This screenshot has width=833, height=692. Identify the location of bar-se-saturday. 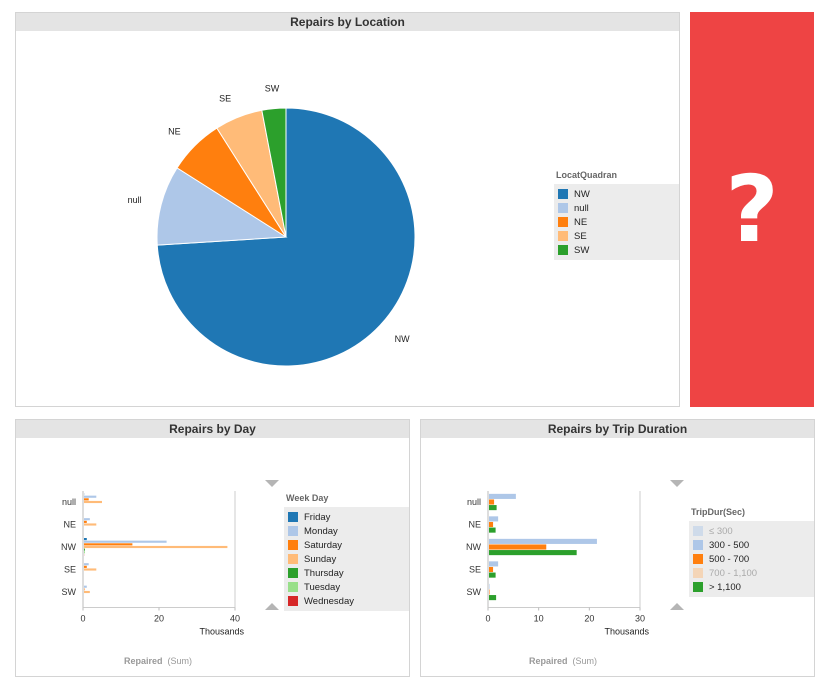
(85, 566).